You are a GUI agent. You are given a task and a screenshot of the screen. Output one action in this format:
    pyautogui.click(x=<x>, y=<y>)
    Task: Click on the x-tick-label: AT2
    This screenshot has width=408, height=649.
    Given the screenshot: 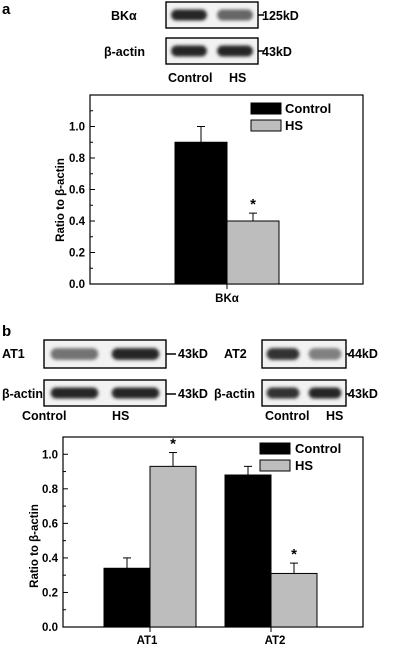 What is the action you would take?
    pyautogui.click(x=275, y=641)
    